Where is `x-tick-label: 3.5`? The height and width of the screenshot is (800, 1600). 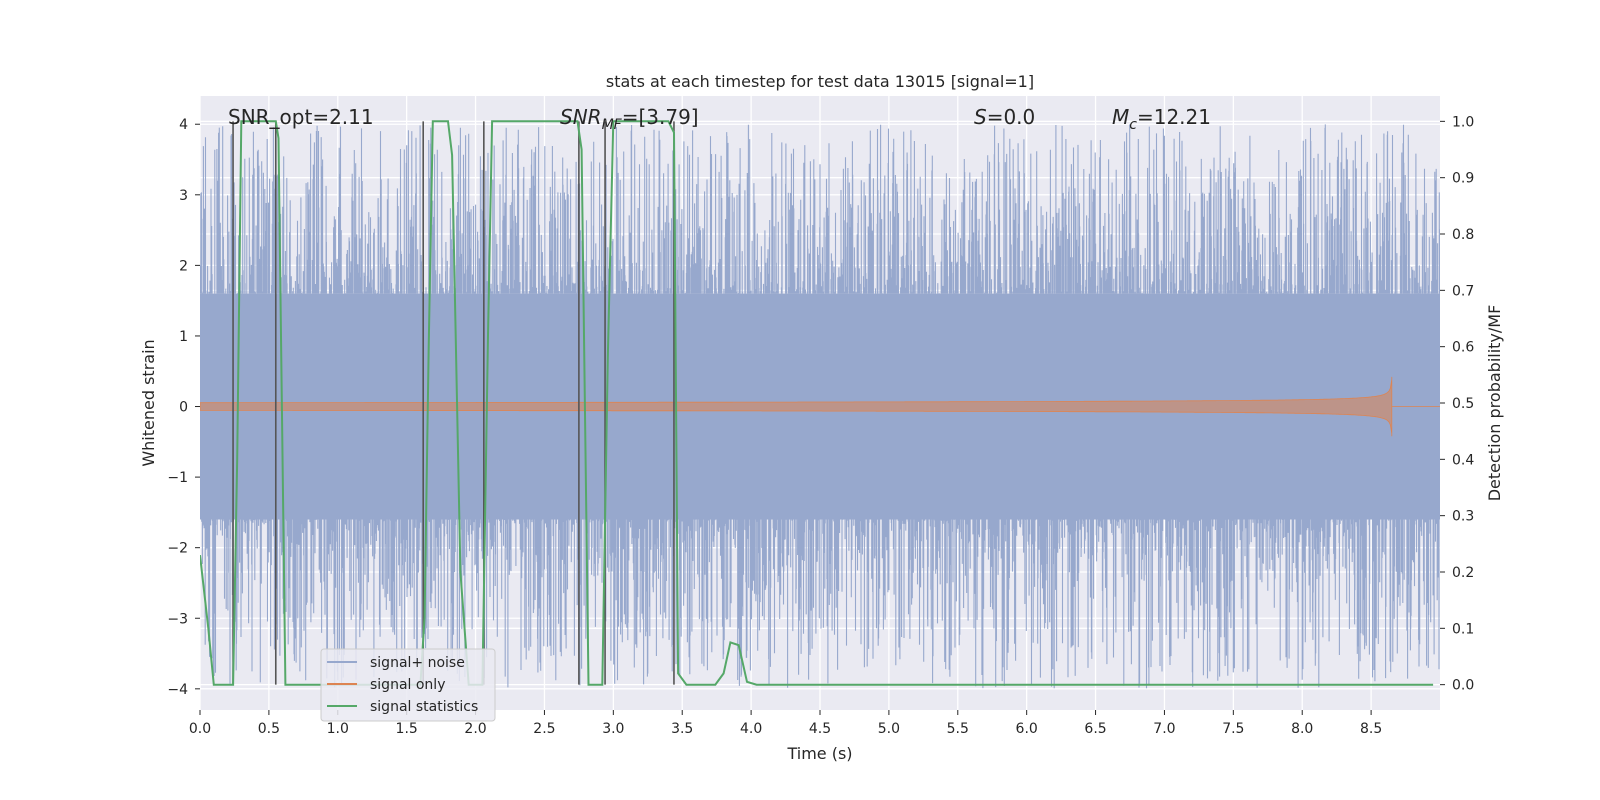
x-tick-label: 3.5 is located at coordinates (682, 729).